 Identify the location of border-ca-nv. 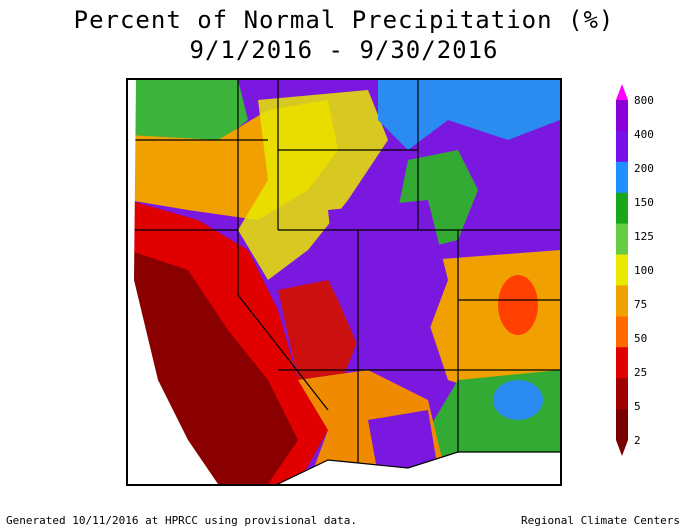
(283, 320).